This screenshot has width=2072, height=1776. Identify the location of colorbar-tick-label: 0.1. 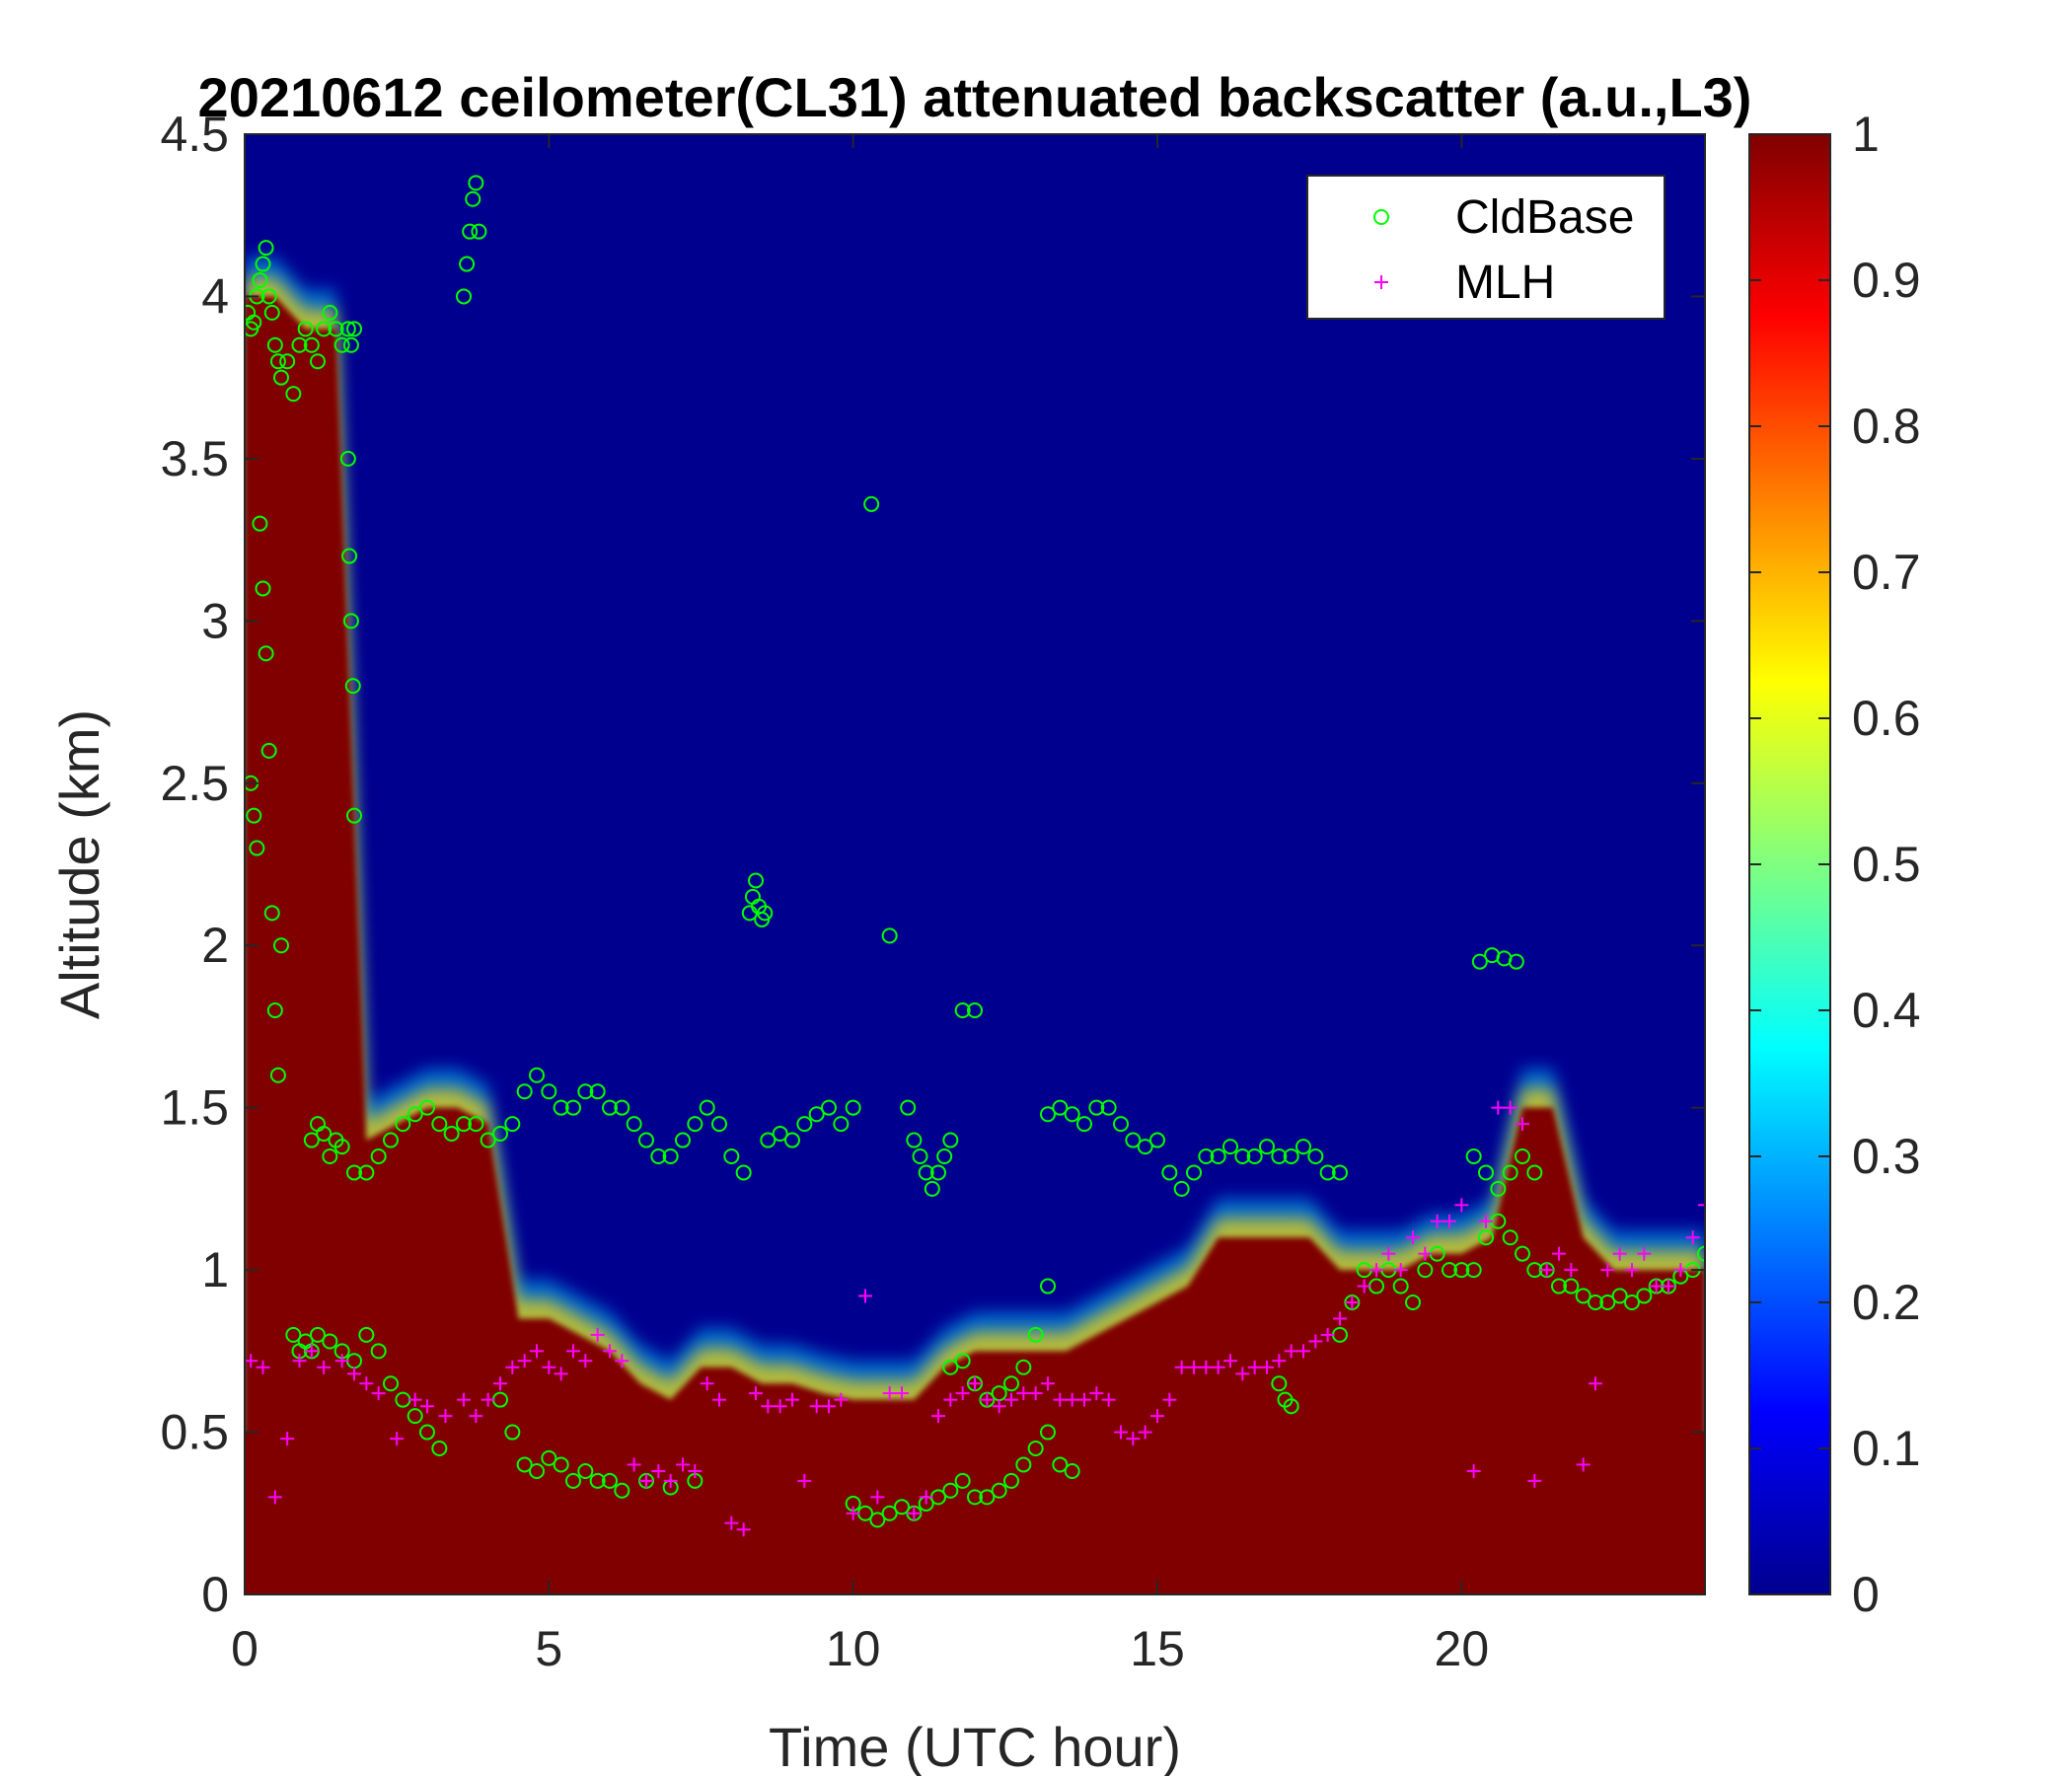
(1887, 1448).